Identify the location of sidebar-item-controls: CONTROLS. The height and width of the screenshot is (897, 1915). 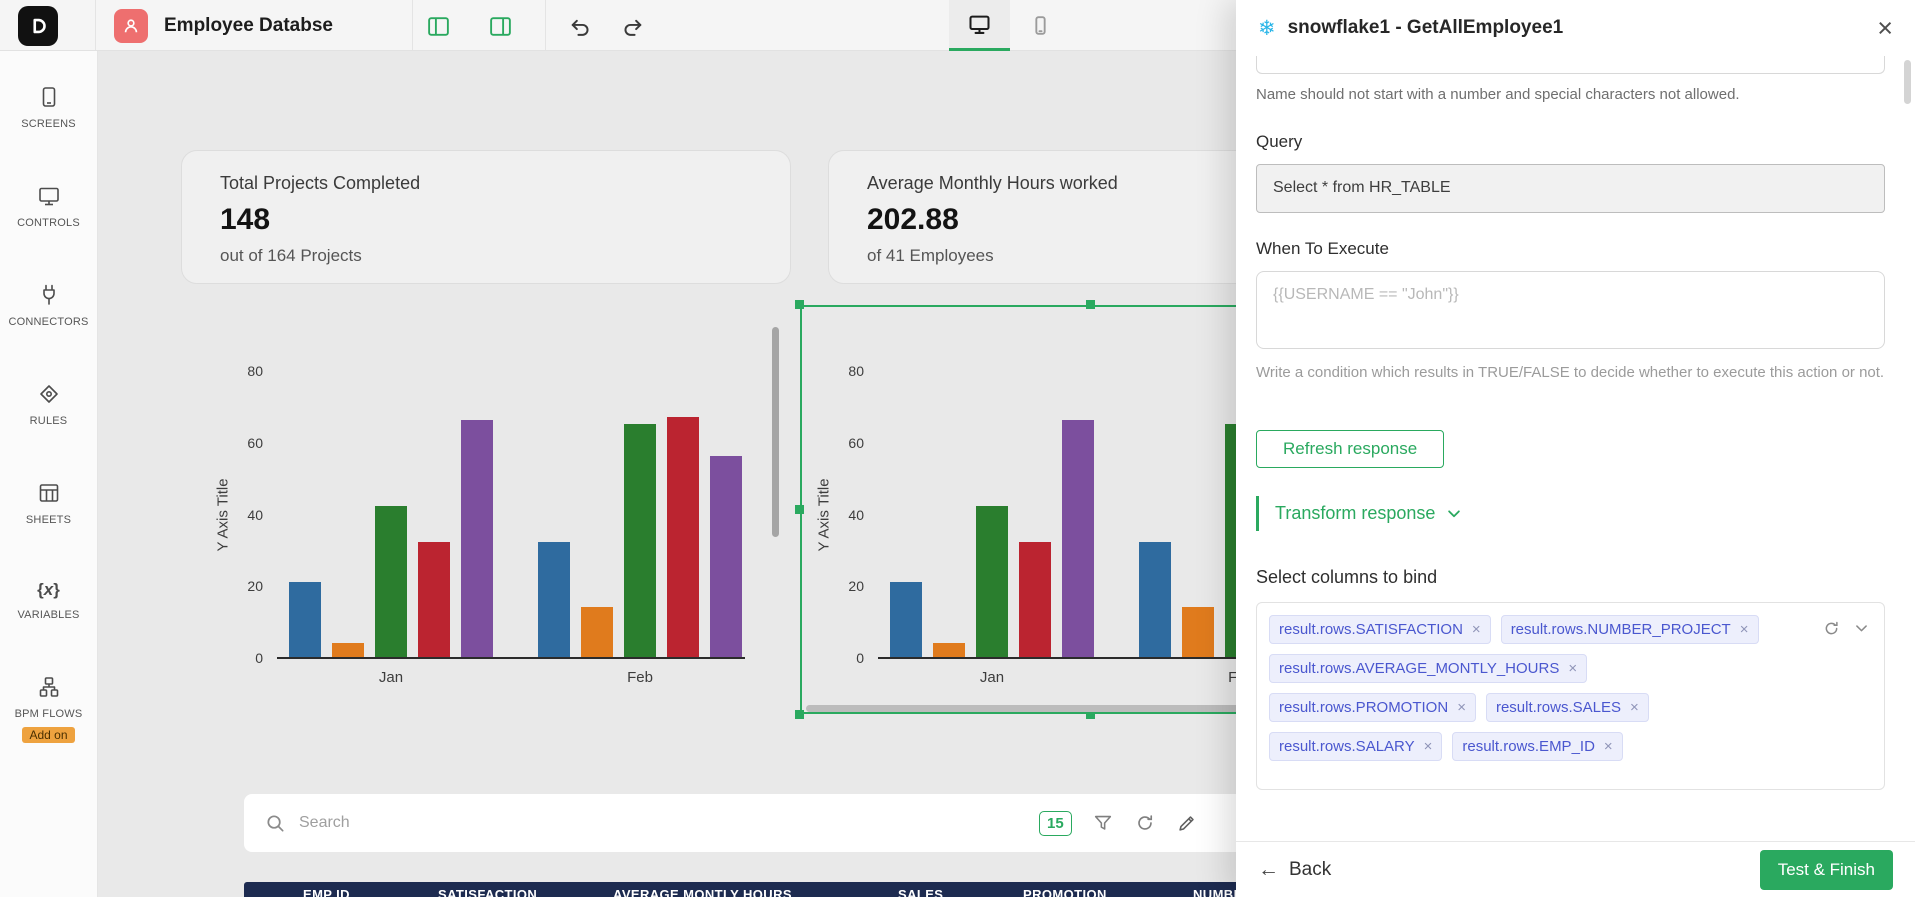
(48, 206).